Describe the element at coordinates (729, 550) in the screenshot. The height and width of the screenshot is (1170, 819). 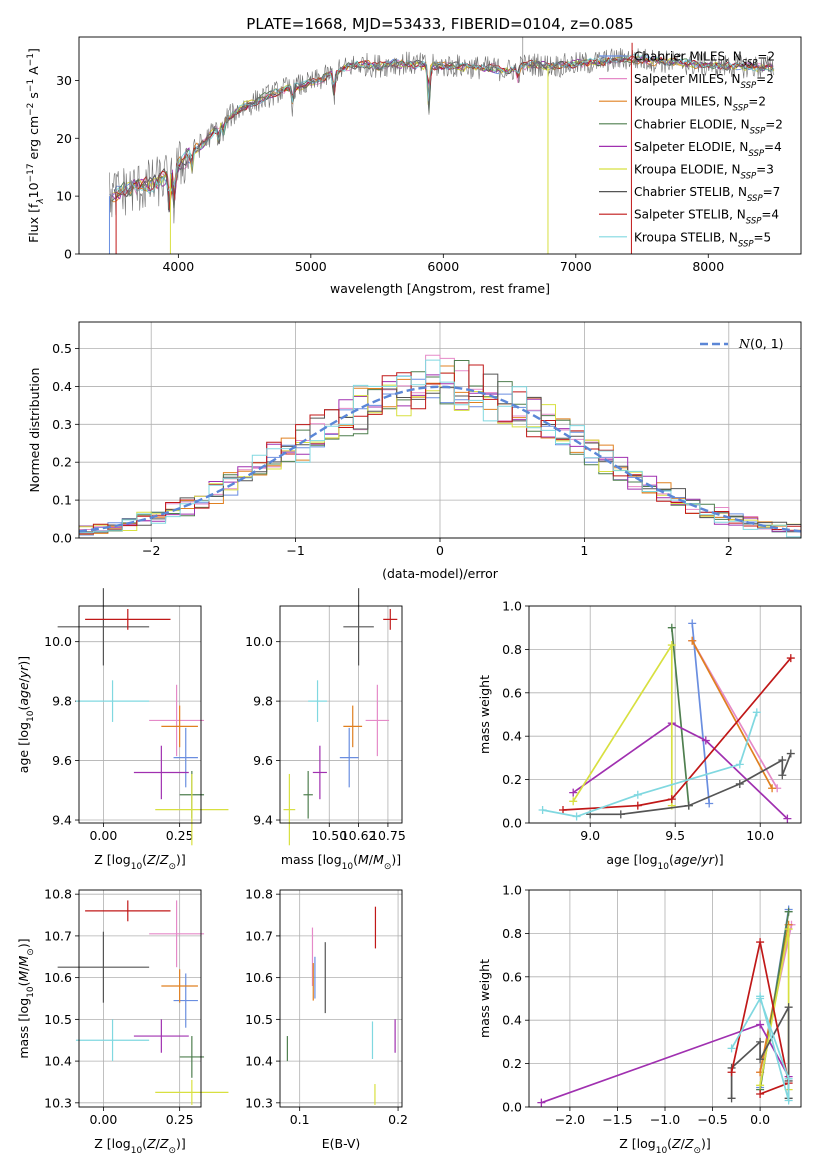
I see `x-tick-label: 2` at that location.